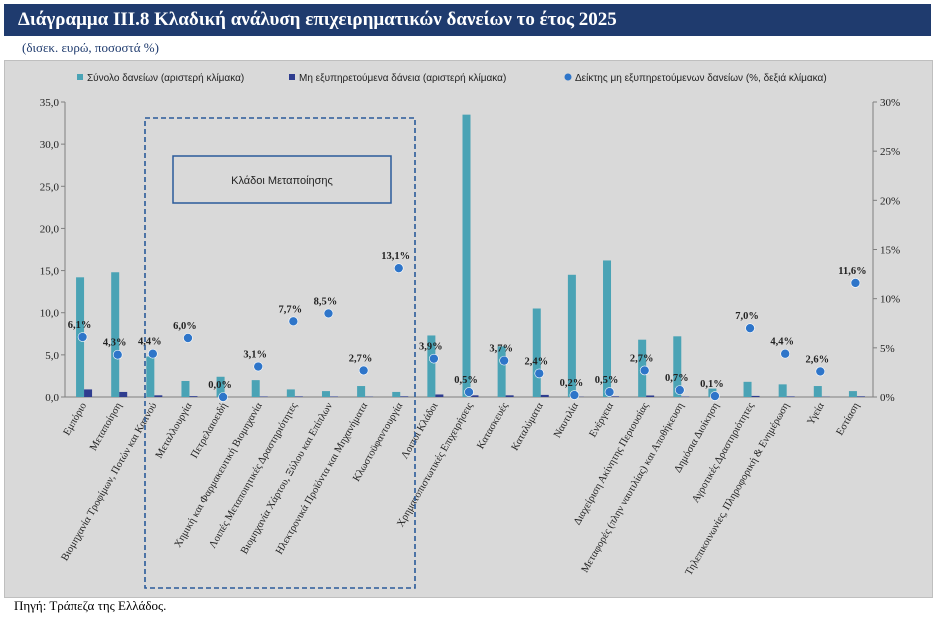  I want to click on ratio-data-label: 0,0%, so click(220, 385).